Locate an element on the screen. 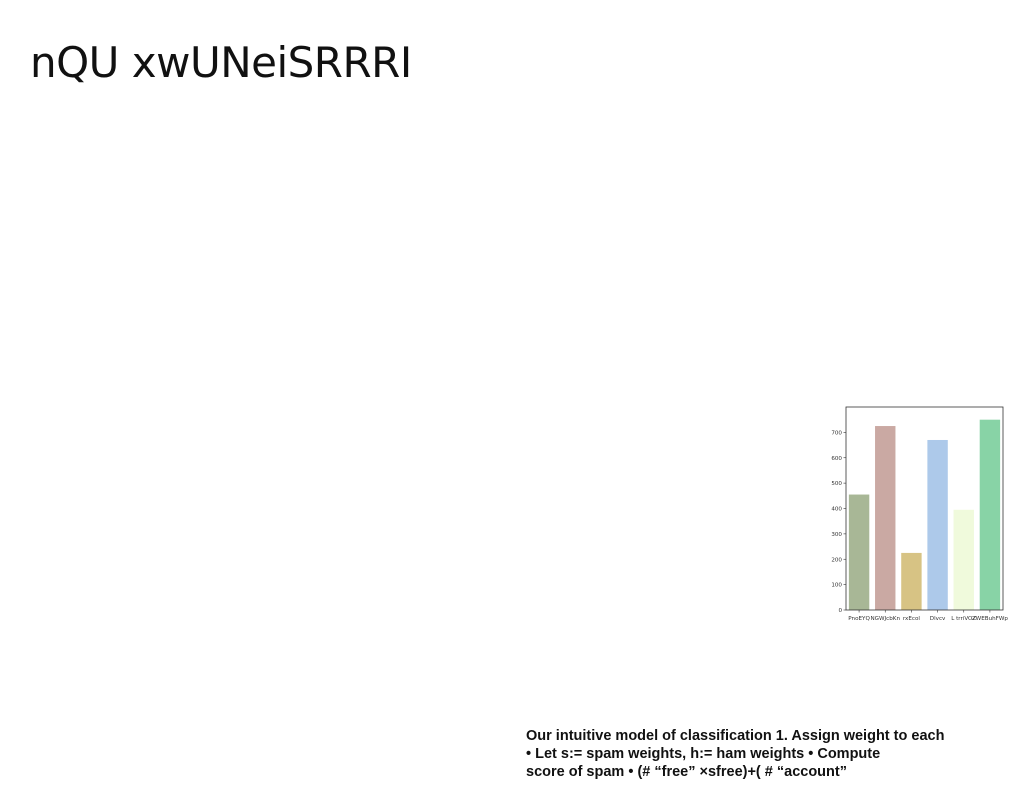 The height and width of the screenshot is (788, 1024). chart-y-axis: 0 100 200 300 400 500 600 700 is located at coordinates (838, 522).